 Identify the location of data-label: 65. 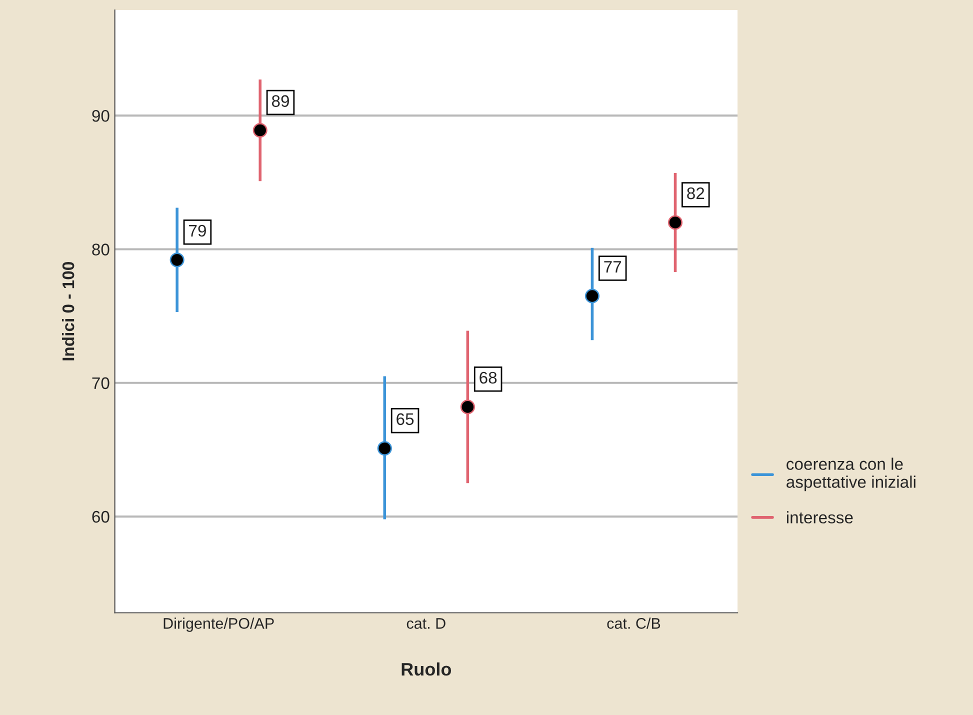
(405, 419).